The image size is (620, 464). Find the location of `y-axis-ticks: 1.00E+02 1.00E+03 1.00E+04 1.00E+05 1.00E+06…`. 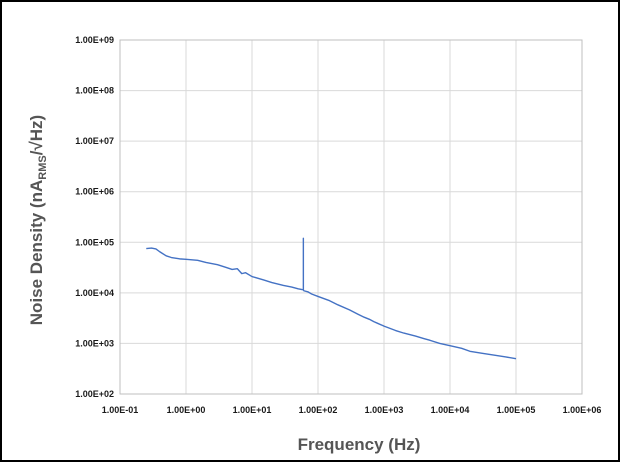

y-axis-ticks: 1.00E+02 1.00E+03 1.00E+04 1.00E+05 1.00E+06… is located at coordinates (94, 217).